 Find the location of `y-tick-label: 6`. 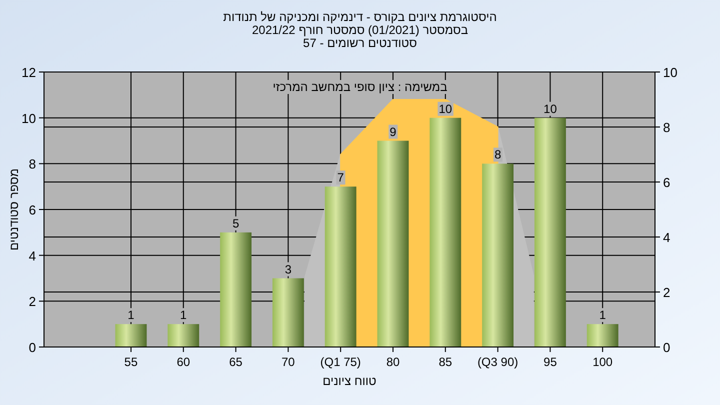

y-tick-label: 6 is located at coordinates (32, 210).